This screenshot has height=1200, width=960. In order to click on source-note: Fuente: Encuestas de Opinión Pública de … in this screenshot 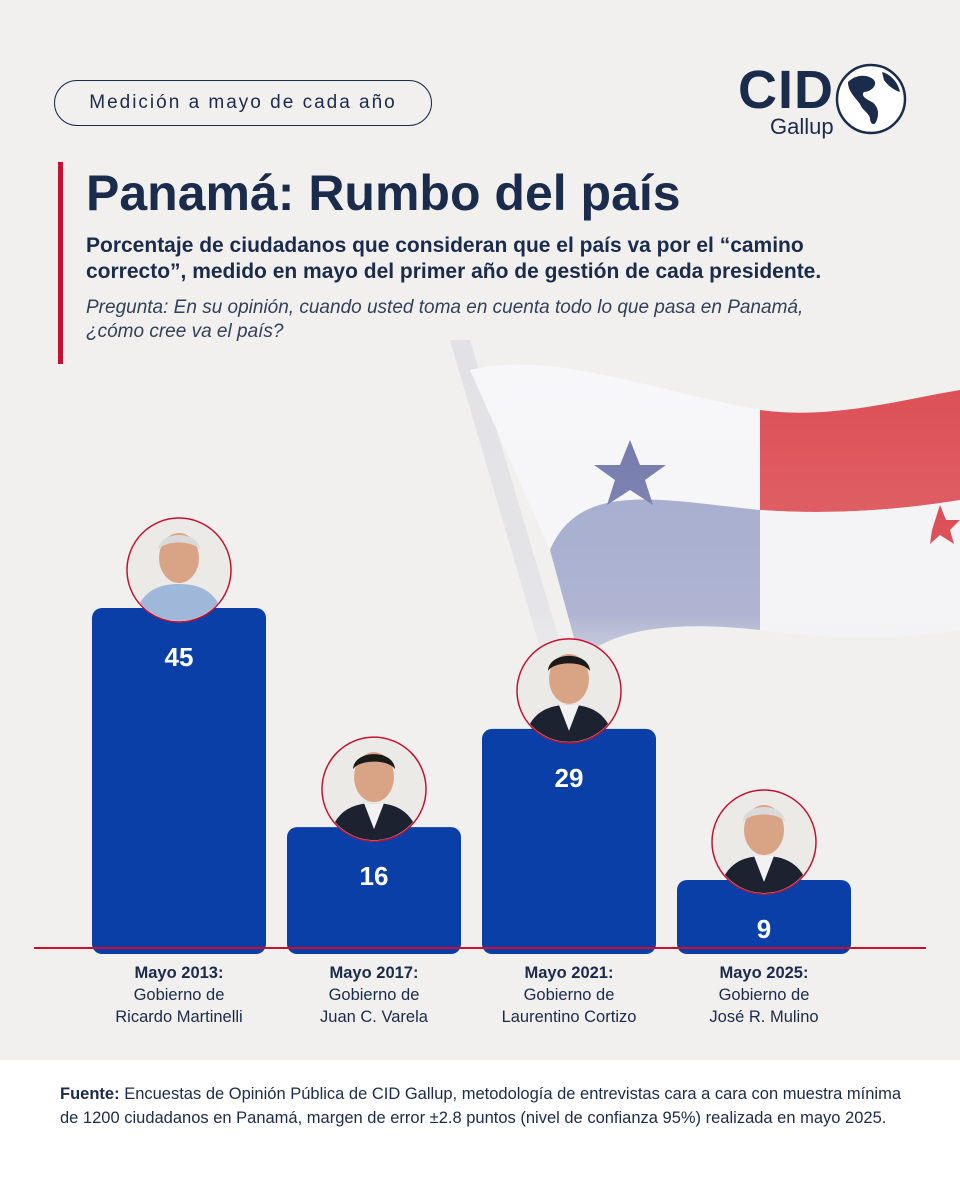, I will do `click(485, 1106)`.